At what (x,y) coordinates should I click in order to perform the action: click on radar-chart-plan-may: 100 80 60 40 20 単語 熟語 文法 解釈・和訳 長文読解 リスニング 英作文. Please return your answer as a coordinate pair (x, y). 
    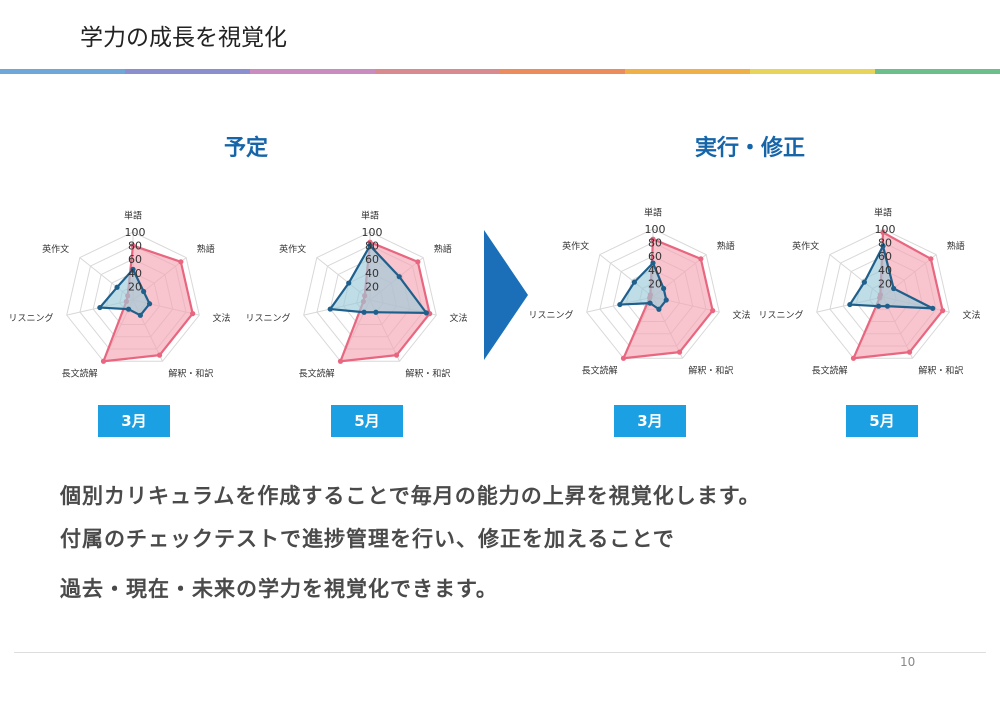
    Looking at the image, I should click on (368, 305).